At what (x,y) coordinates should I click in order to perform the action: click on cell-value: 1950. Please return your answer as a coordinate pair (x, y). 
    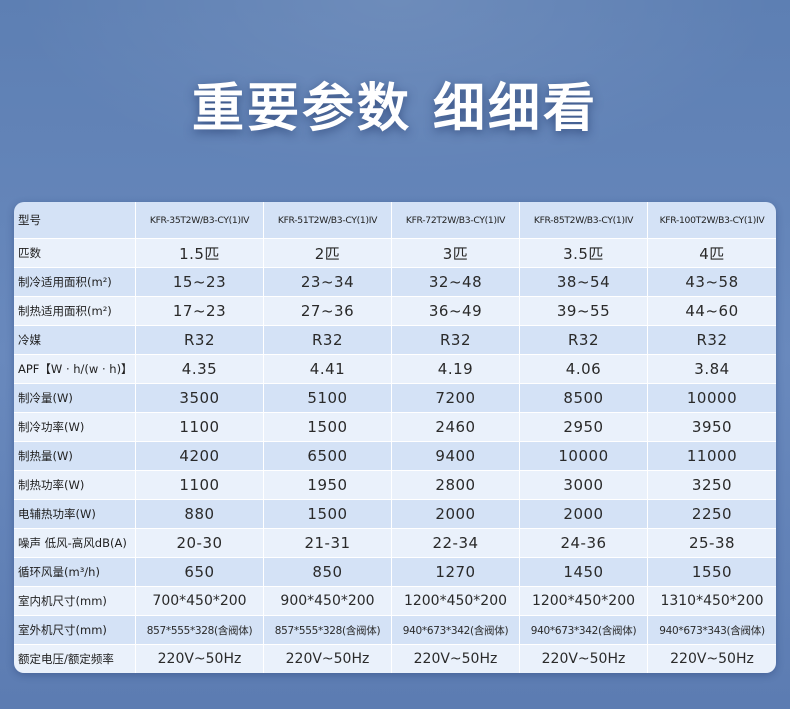
    Looking at the image, I should click on (328, 485).